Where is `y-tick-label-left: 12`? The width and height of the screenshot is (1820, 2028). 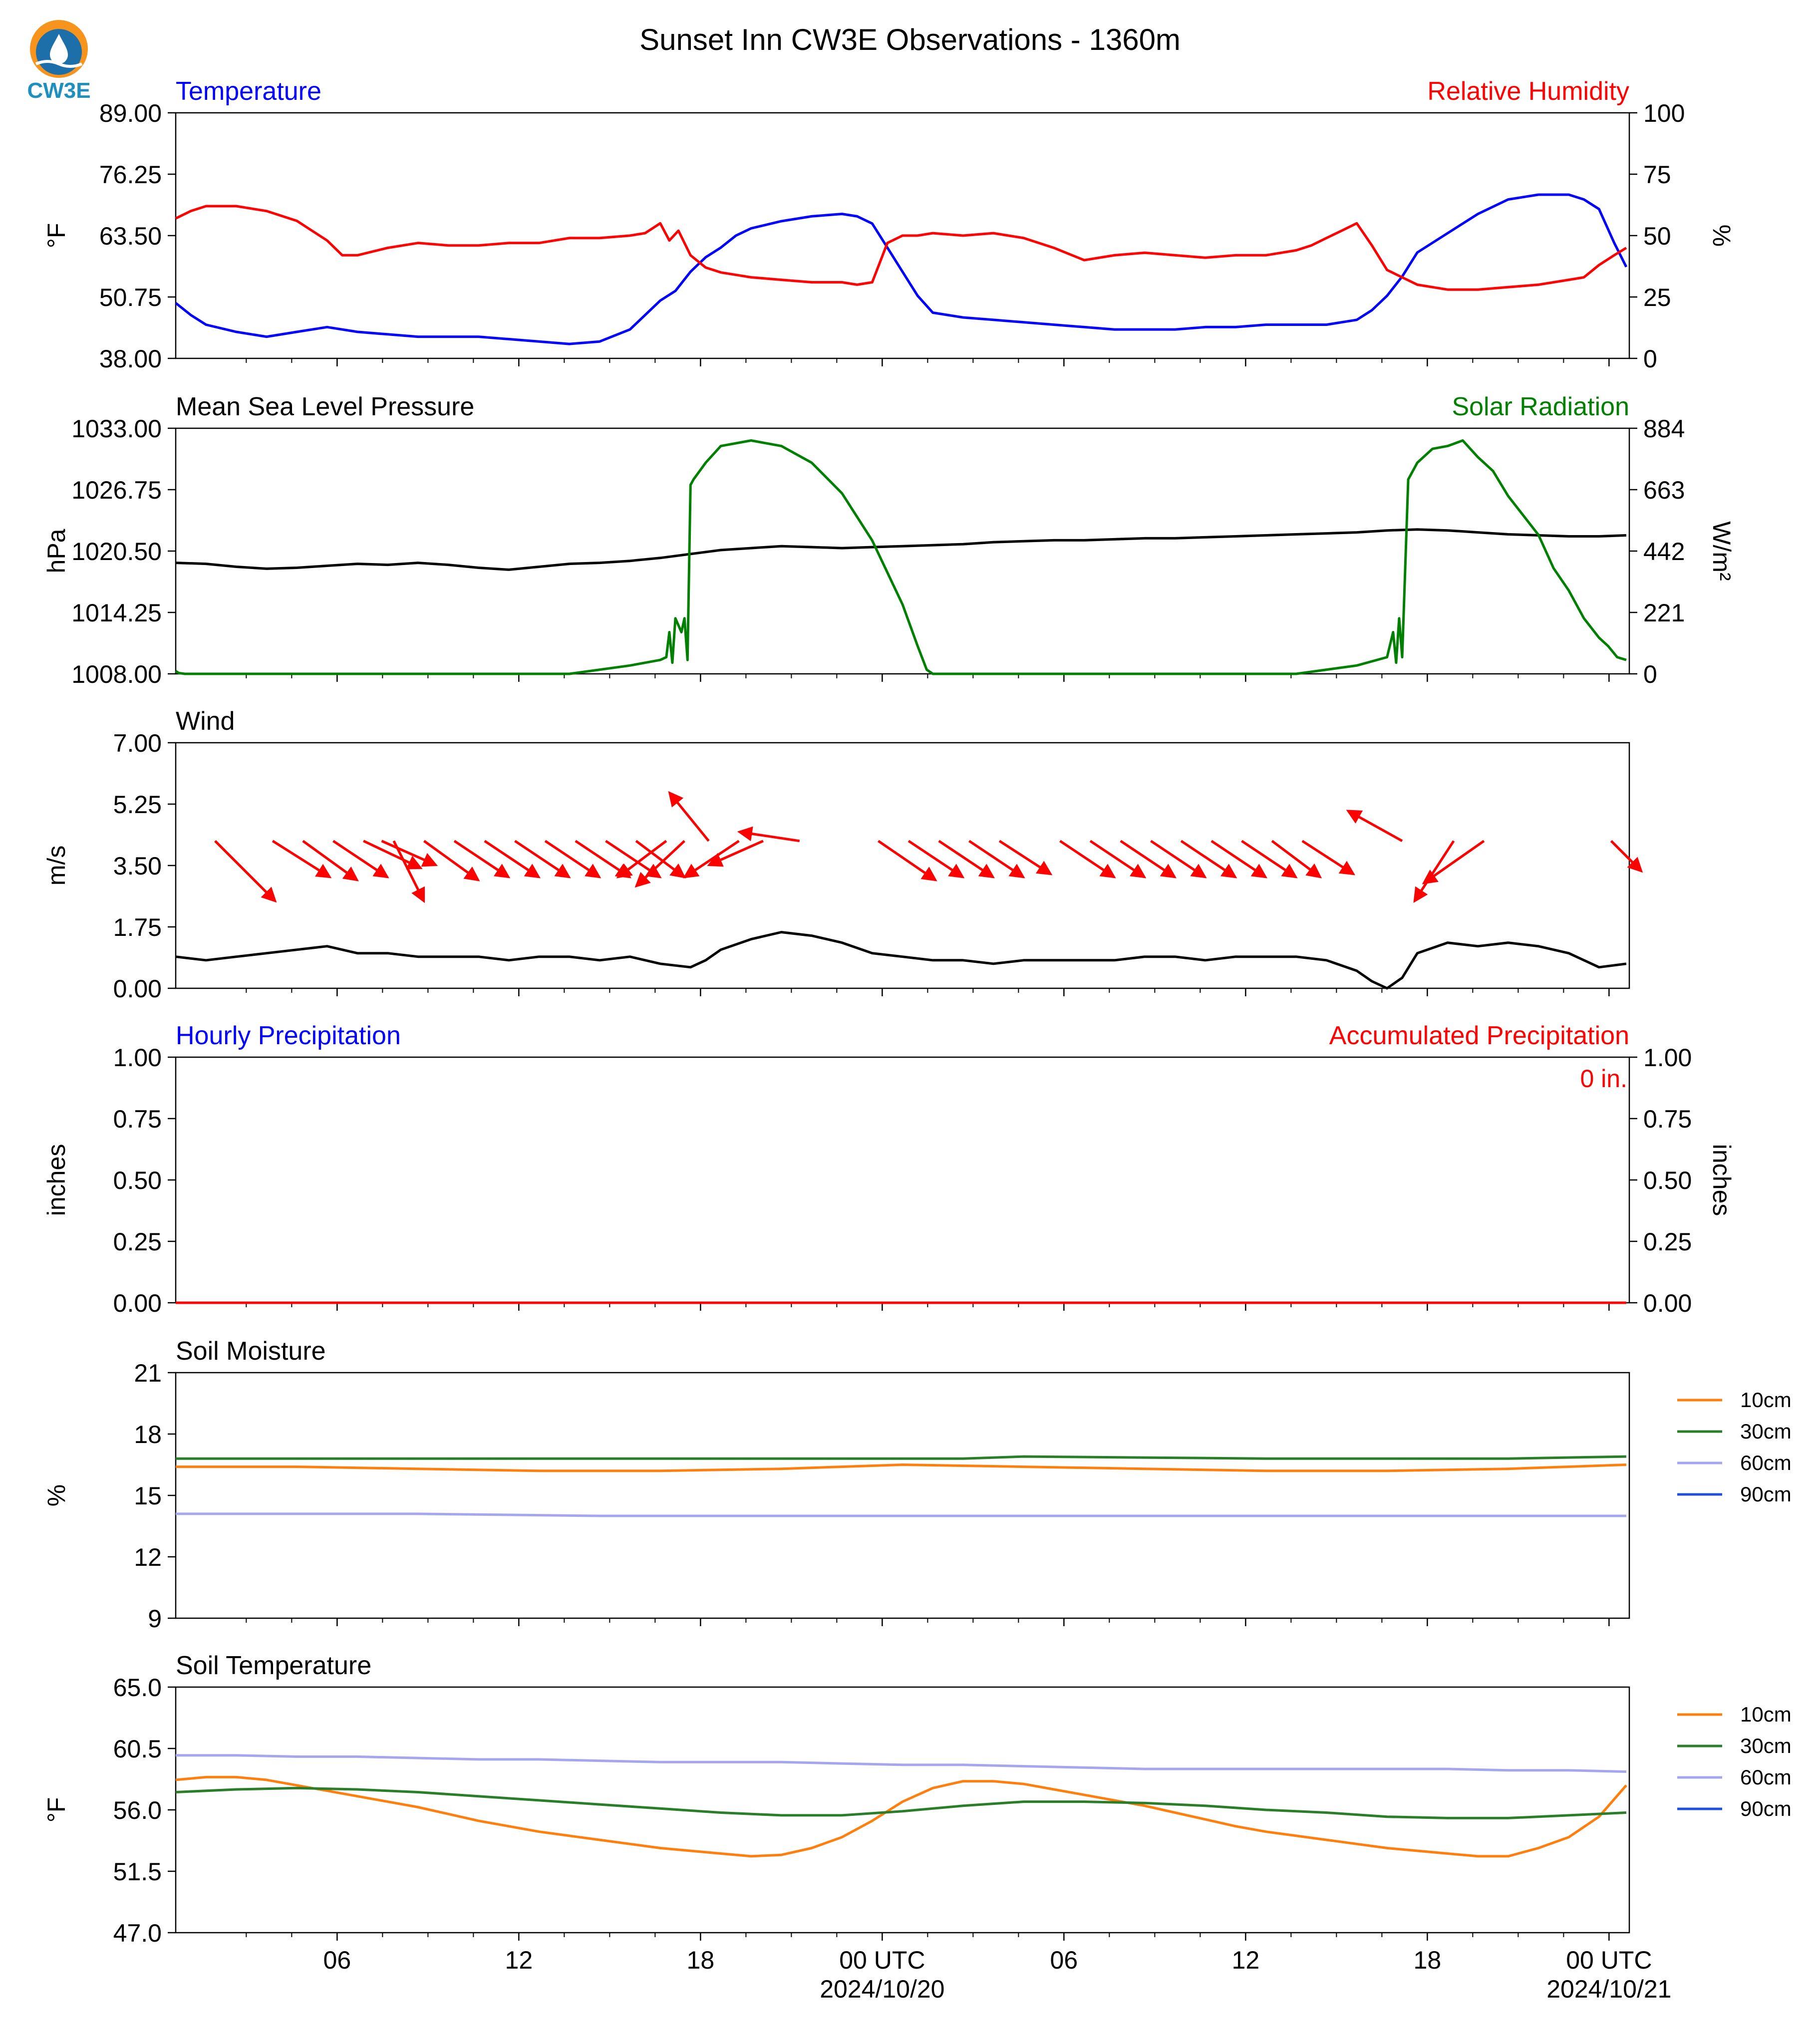
y-tick-label-left: 12 is located at coordinates (148, 1557).